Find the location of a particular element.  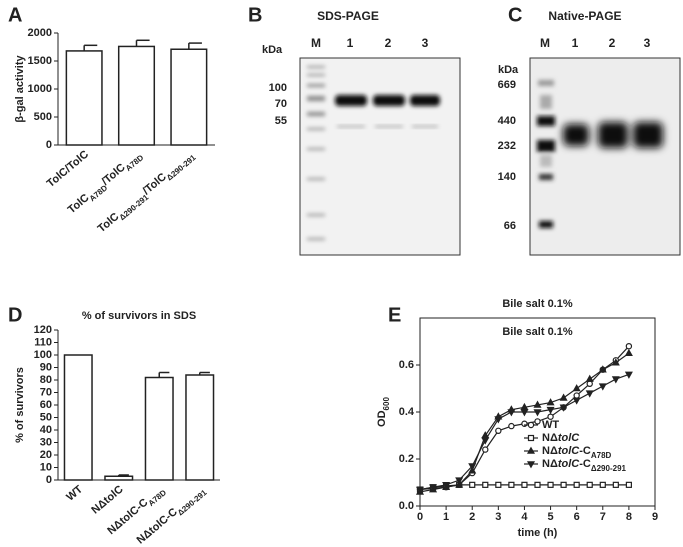

x-tick-label: 5 is located at coordinates (550, 517).